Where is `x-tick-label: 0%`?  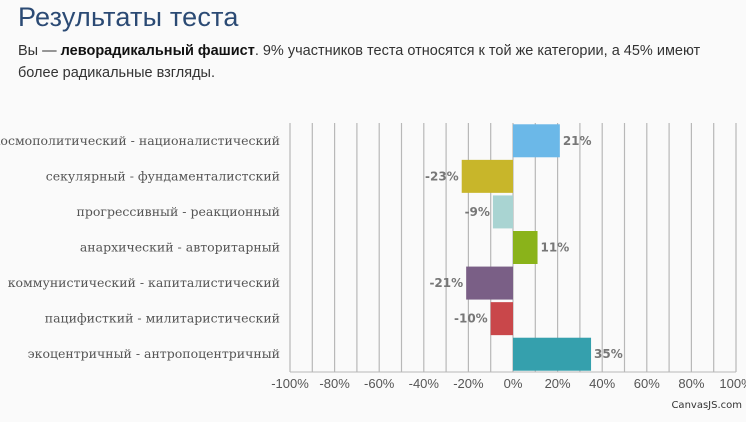
x-tick-label: 0% is located at coordinates (513, 383).